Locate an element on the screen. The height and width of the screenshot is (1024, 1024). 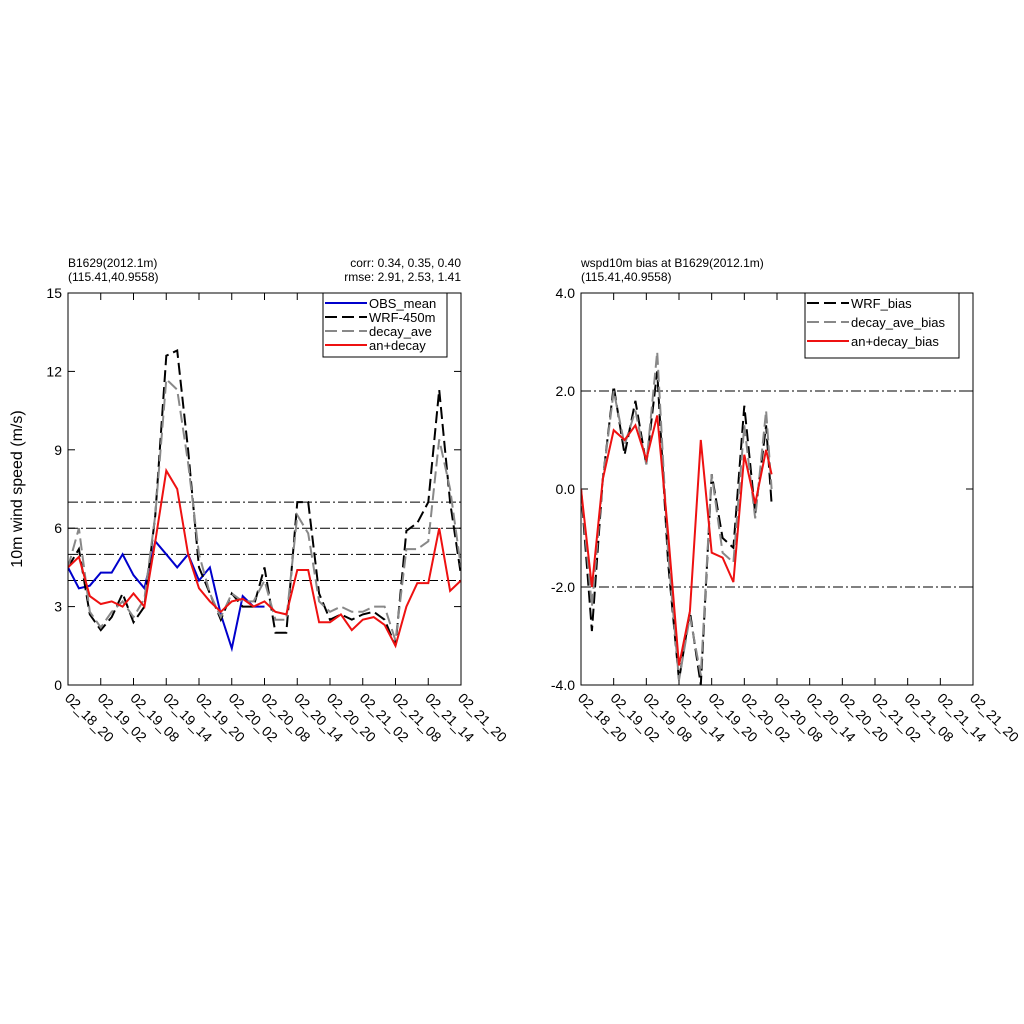
chart-title: wspd10m bias at B1629(2012.1m) is located at coordinates (672, 263).